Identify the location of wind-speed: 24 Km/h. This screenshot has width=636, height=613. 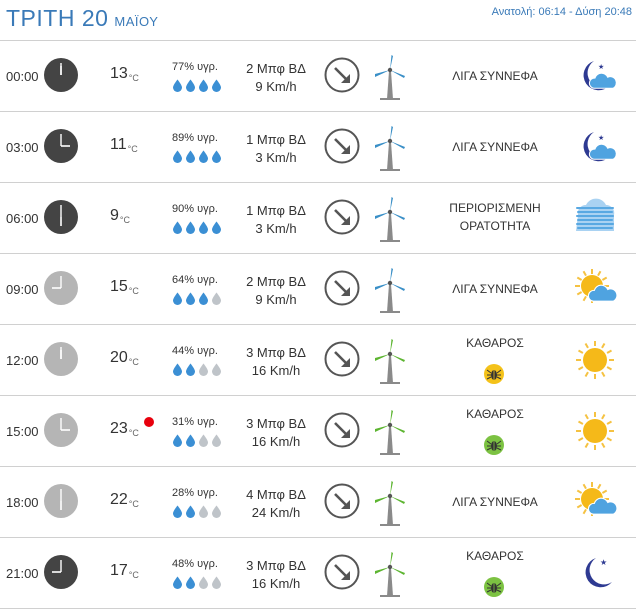
(276, 512).